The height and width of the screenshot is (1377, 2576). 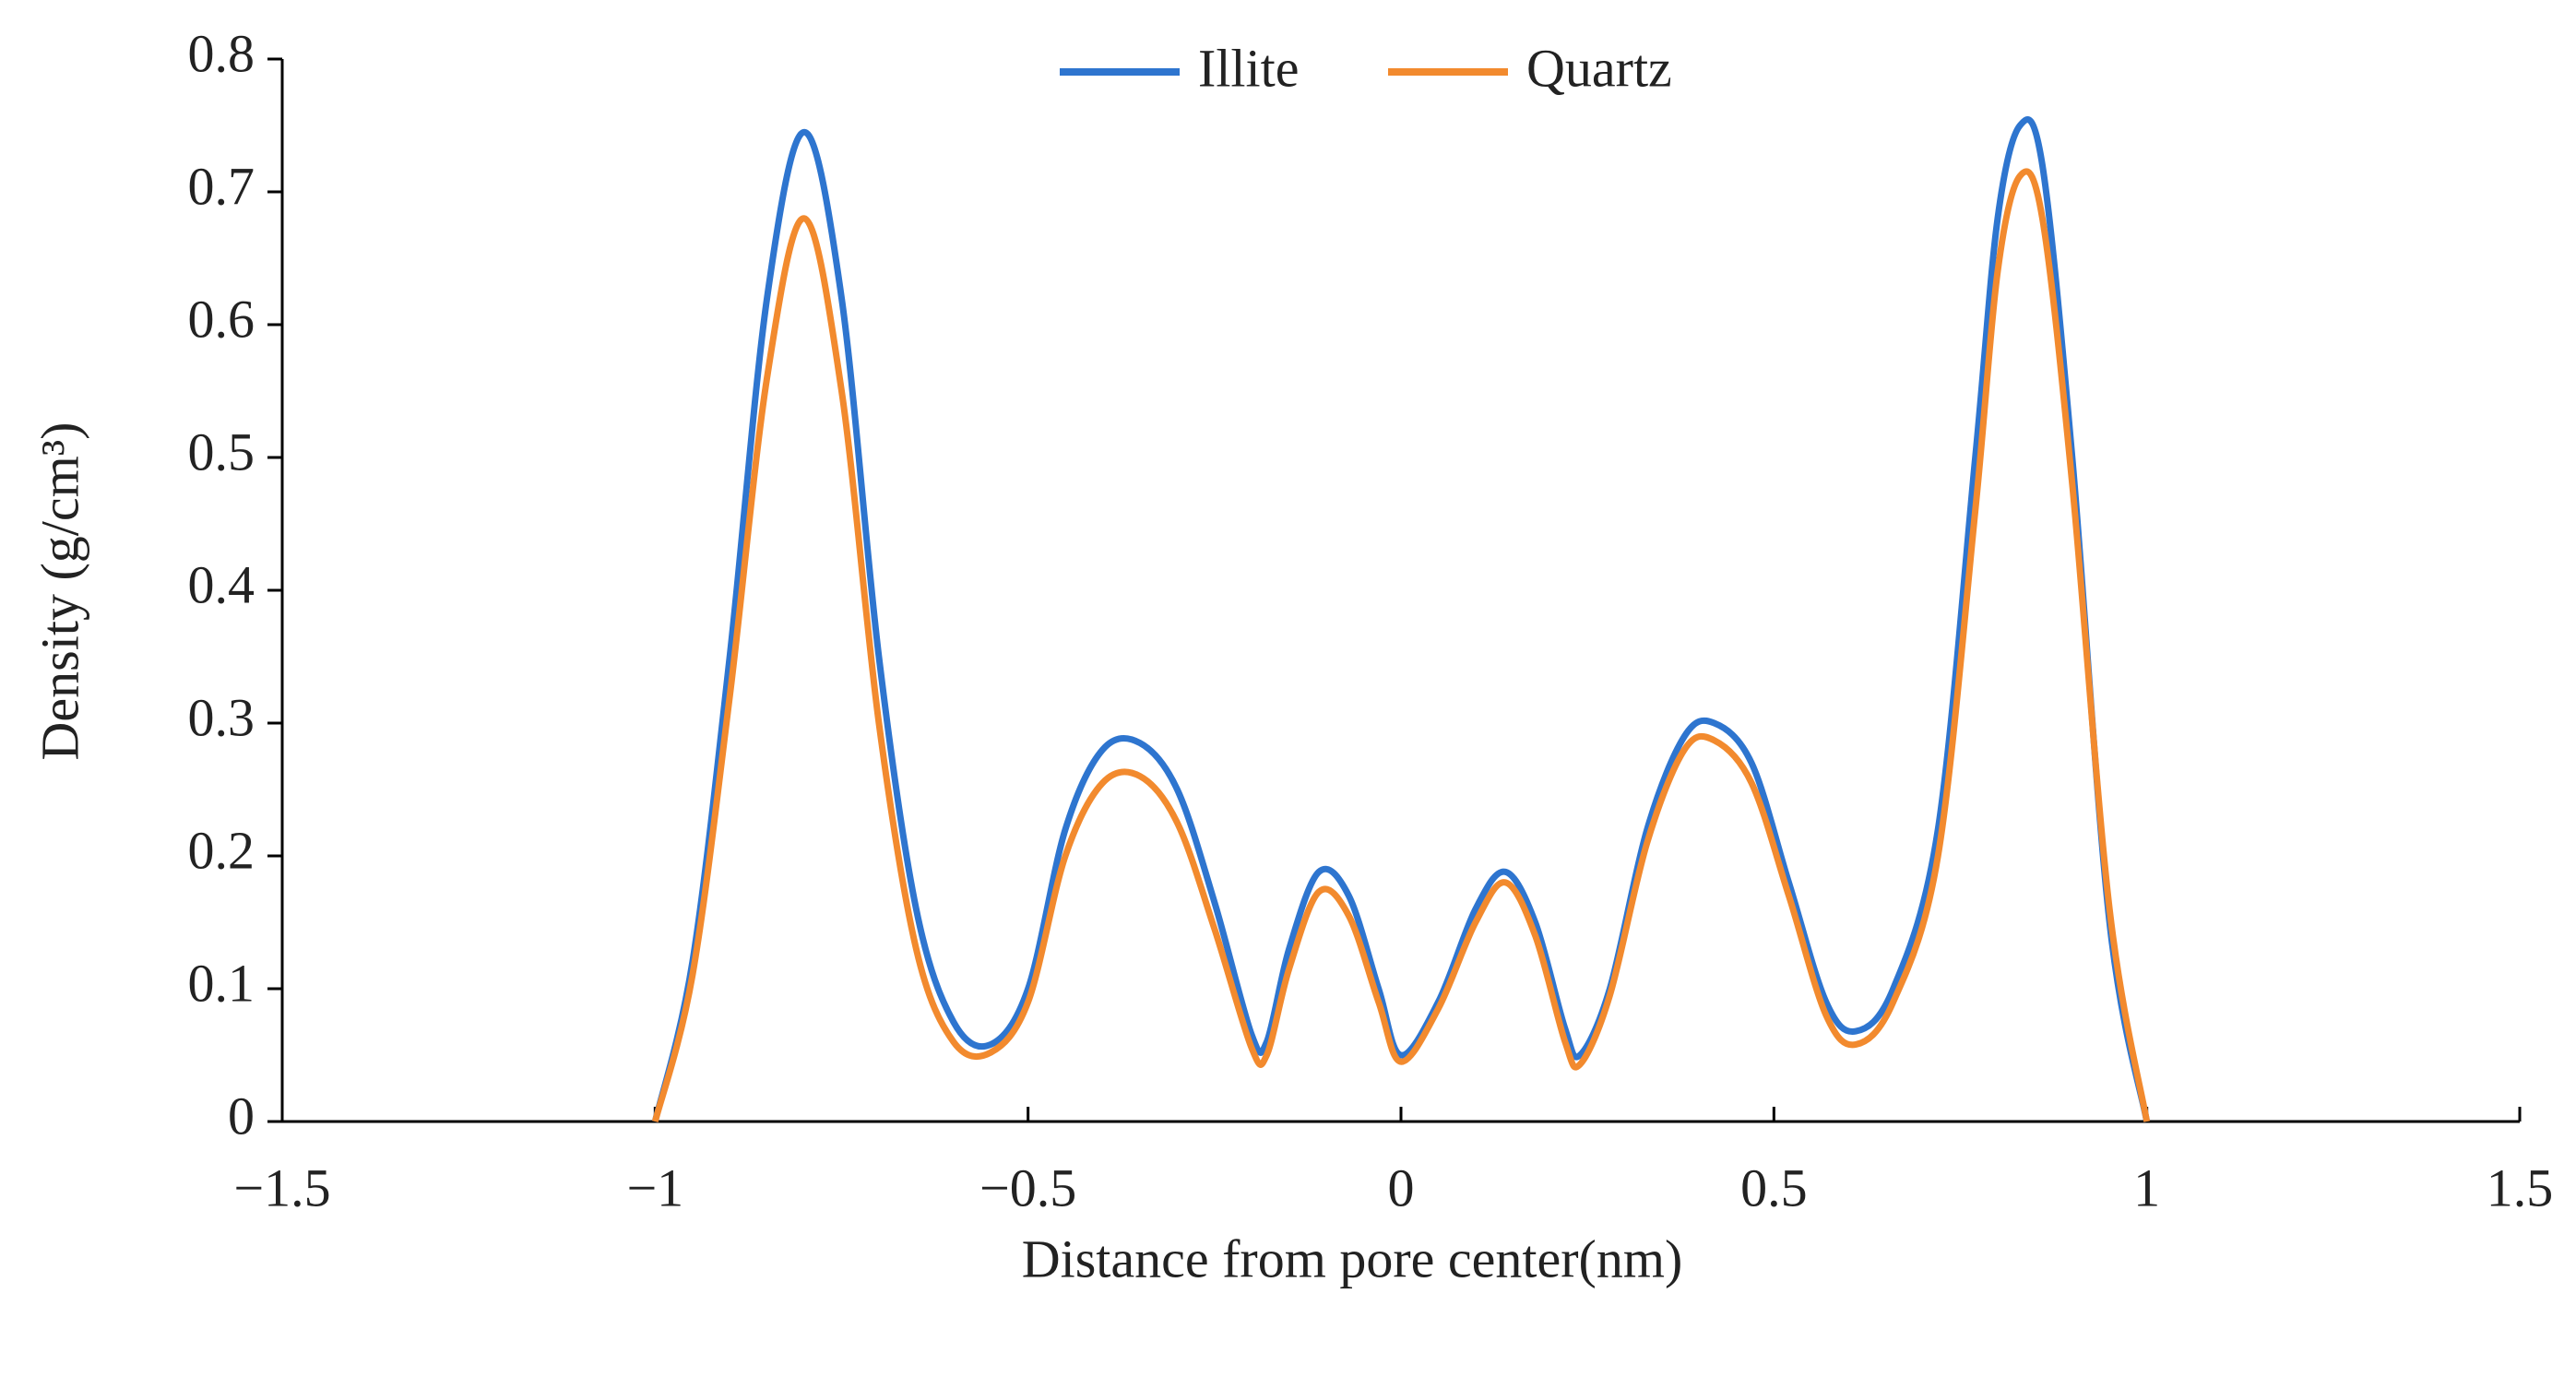 What do you see at coordinates (221, 983) in the screenshot?
I see `y-tick-label: 0.1` at bounding box center [221, 983].